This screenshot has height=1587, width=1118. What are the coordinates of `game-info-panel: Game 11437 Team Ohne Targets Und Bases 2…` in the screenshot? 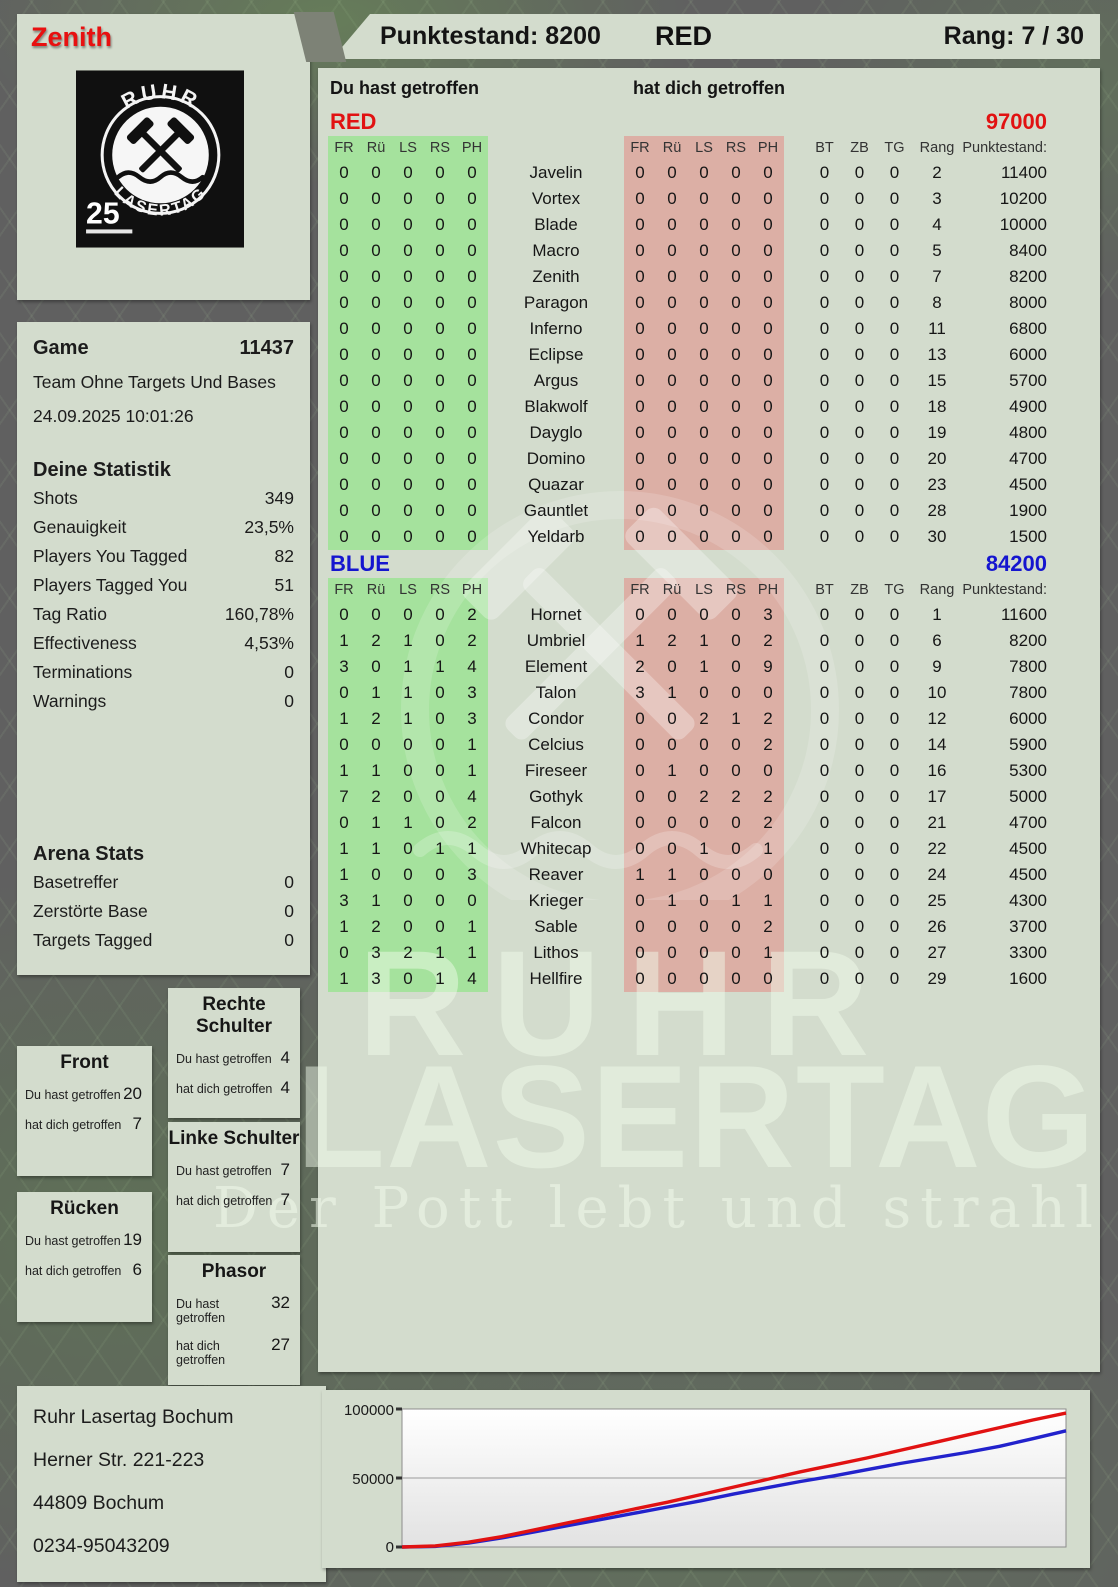 It's located at (163, 648).